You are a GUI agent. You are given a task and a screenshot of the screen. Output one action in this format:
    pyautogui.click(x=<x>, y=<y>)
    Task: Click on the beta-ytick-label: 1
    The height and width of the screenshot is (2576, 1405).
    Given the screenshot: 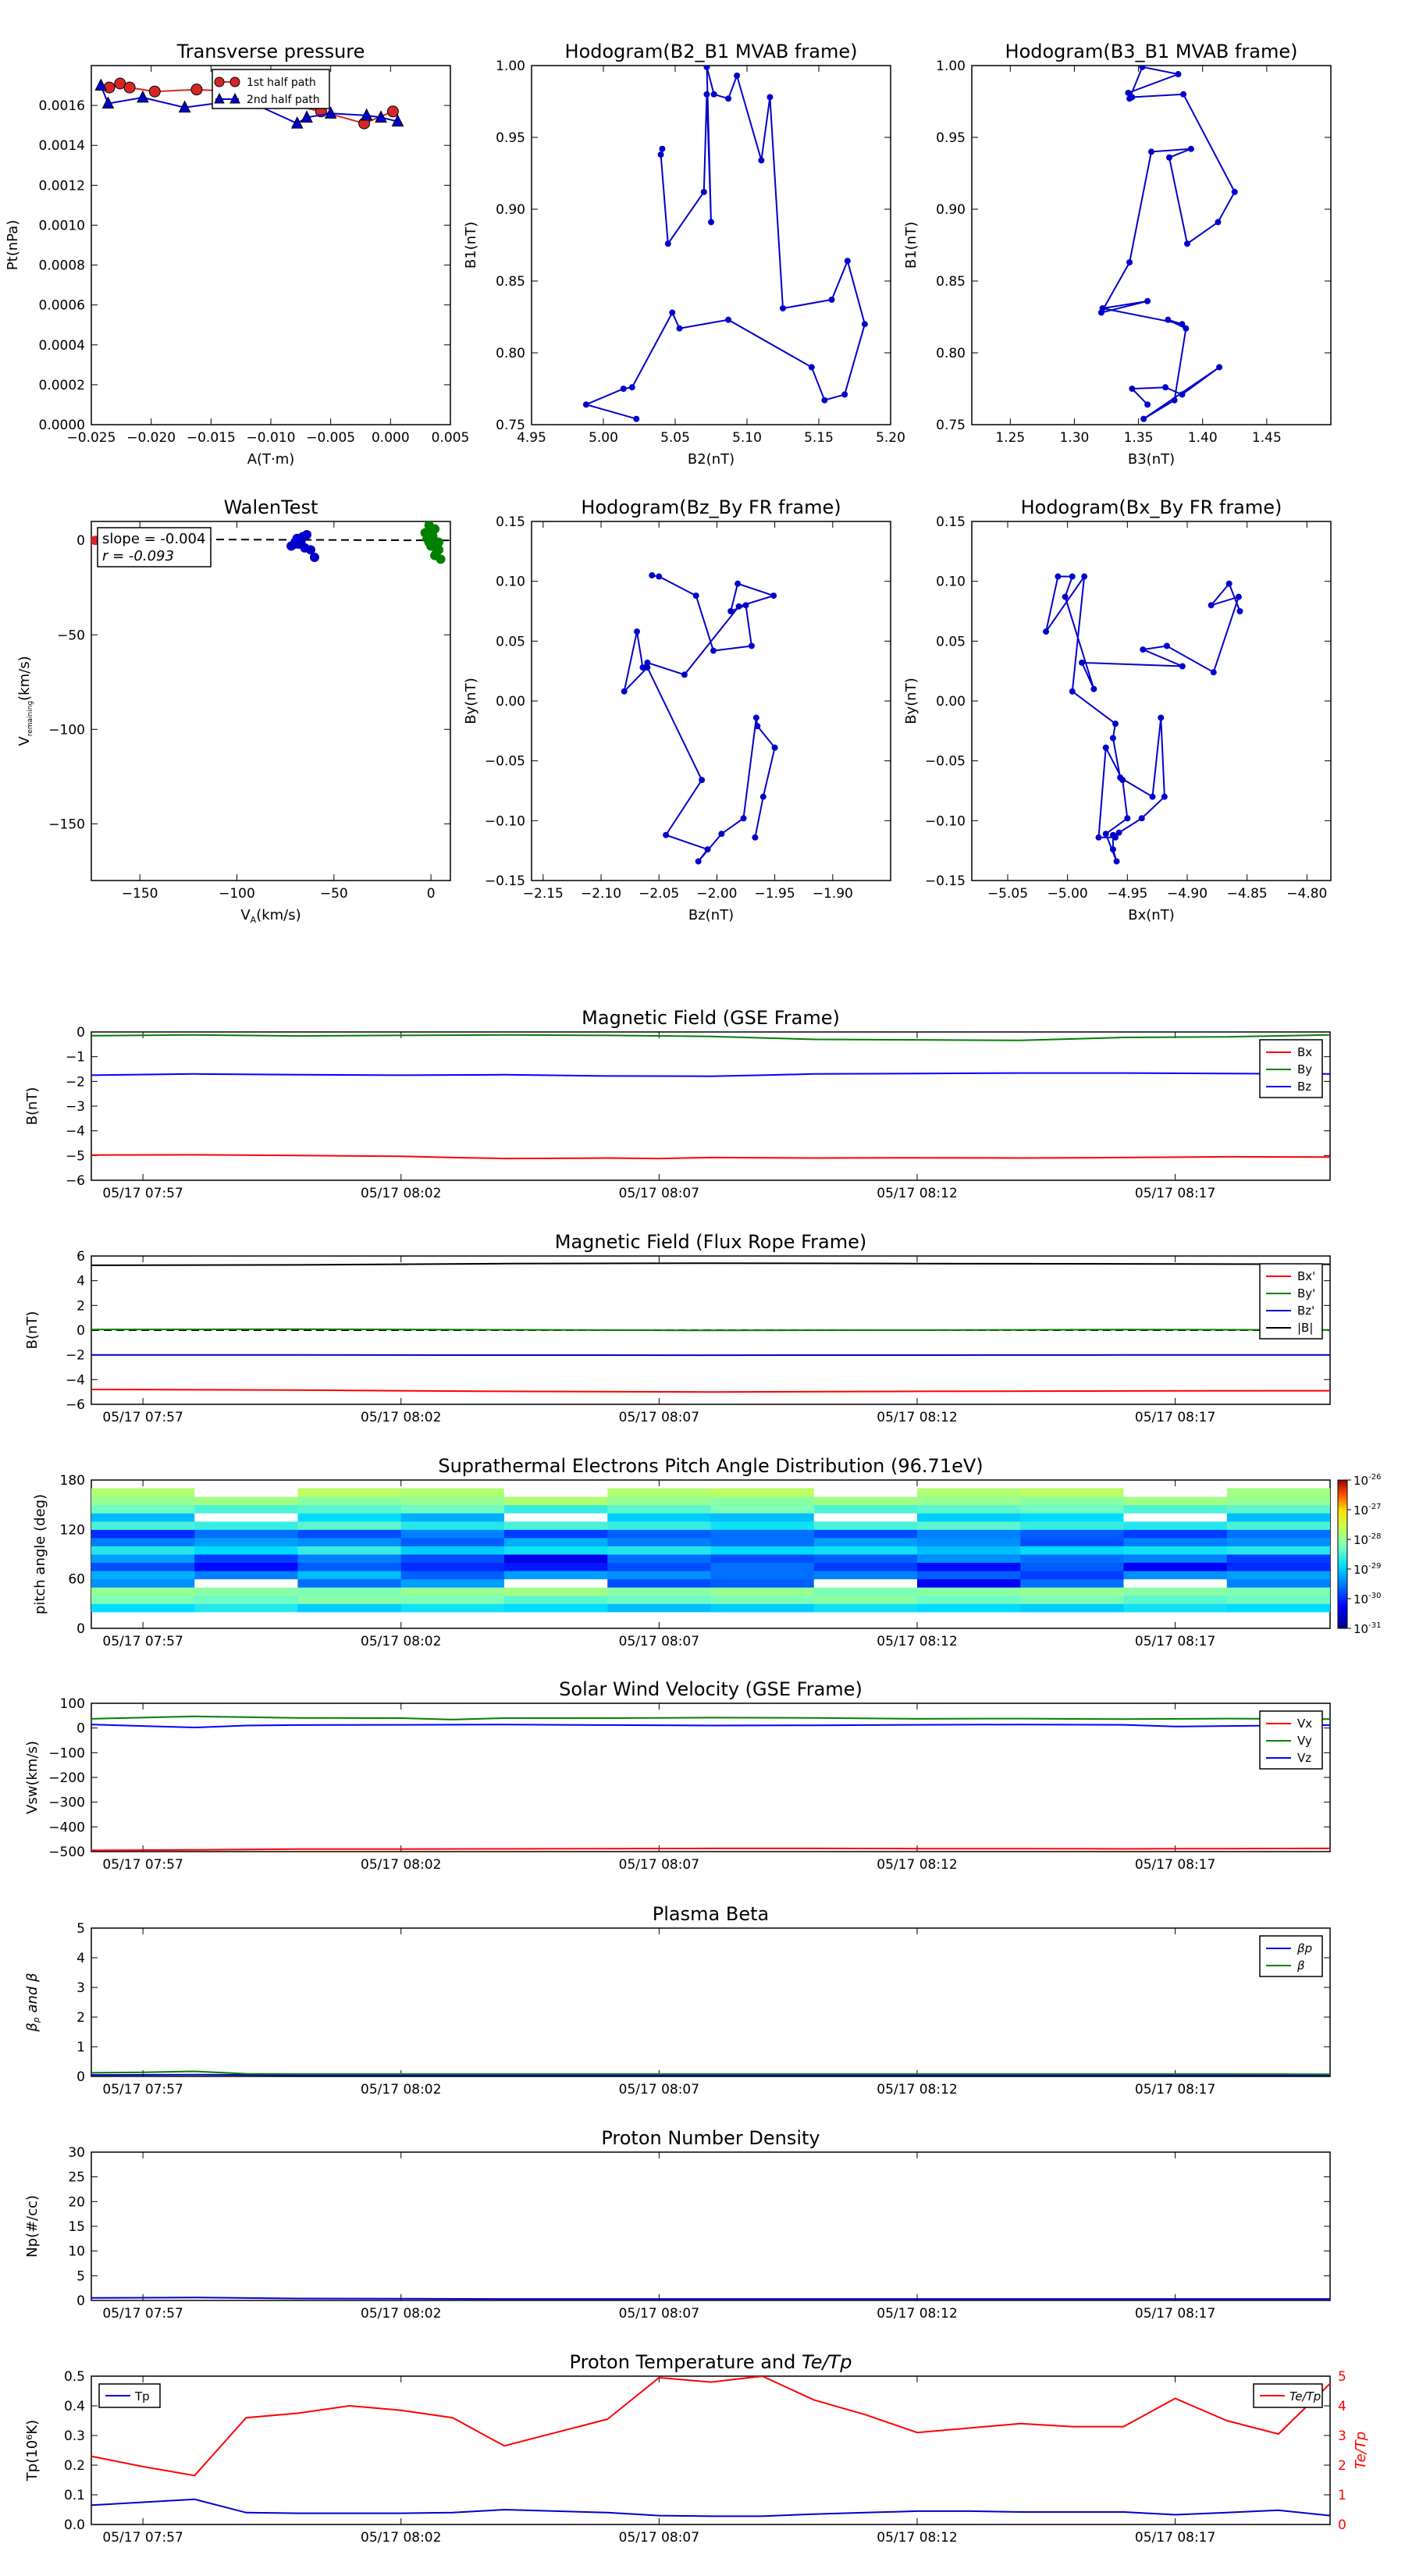 What is the action you would take?
    pyautogui.click(x=81, y=2047)
    